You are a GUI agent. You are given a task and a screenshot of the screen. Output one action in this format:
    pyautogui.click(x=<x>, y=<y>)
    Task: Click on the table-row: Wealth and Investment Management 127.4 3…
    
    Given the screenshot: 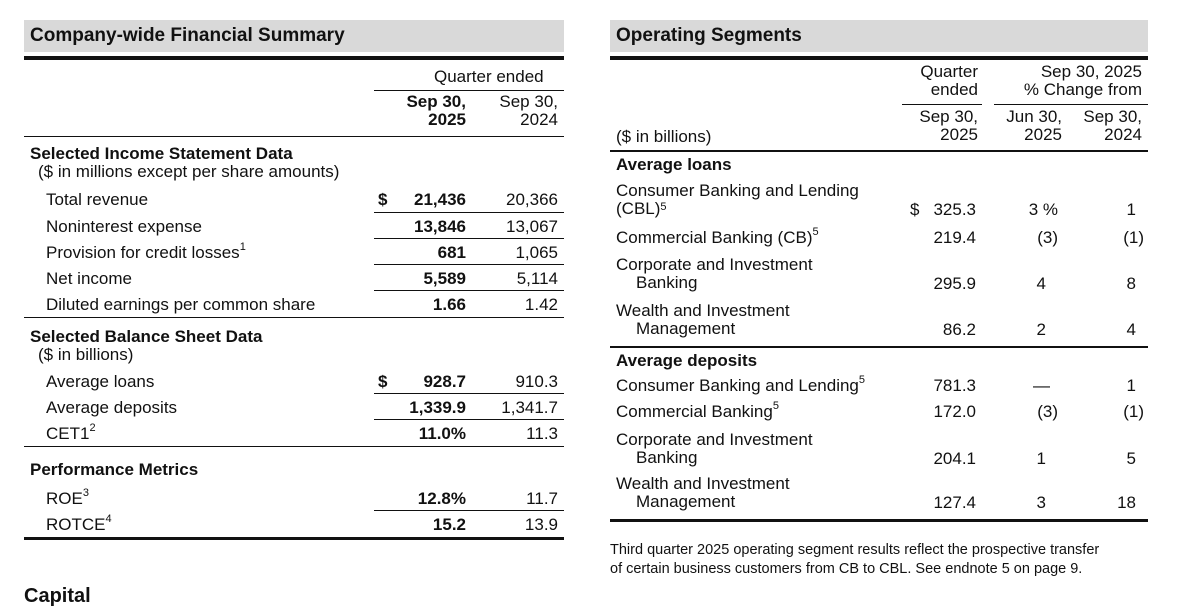 What is the action you would take?
    pyautogui.click(x=876, y=493)
    